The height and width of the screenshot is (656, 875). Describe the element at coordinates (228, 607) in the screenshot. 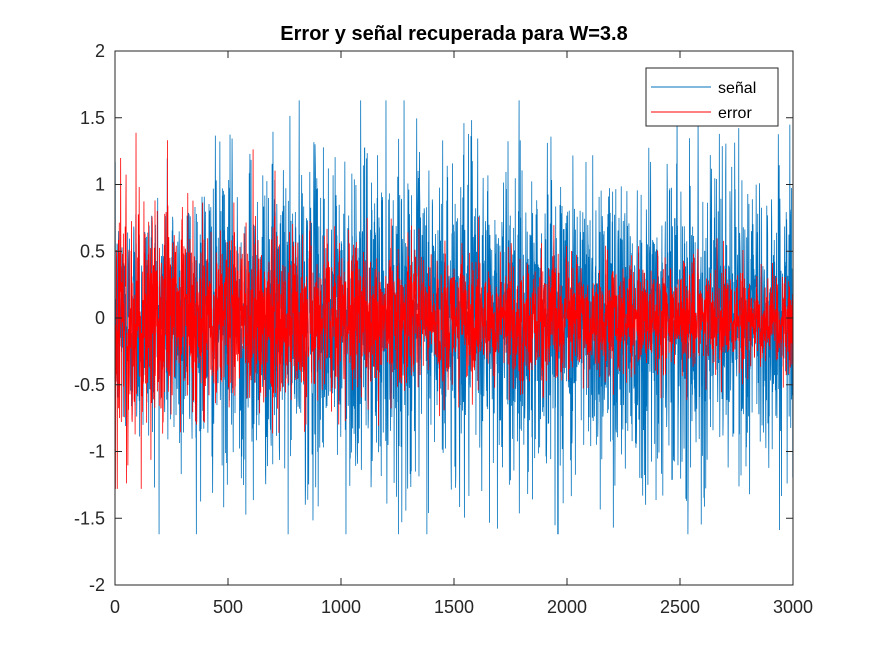

I see `x-tick-label: 500` at that location.